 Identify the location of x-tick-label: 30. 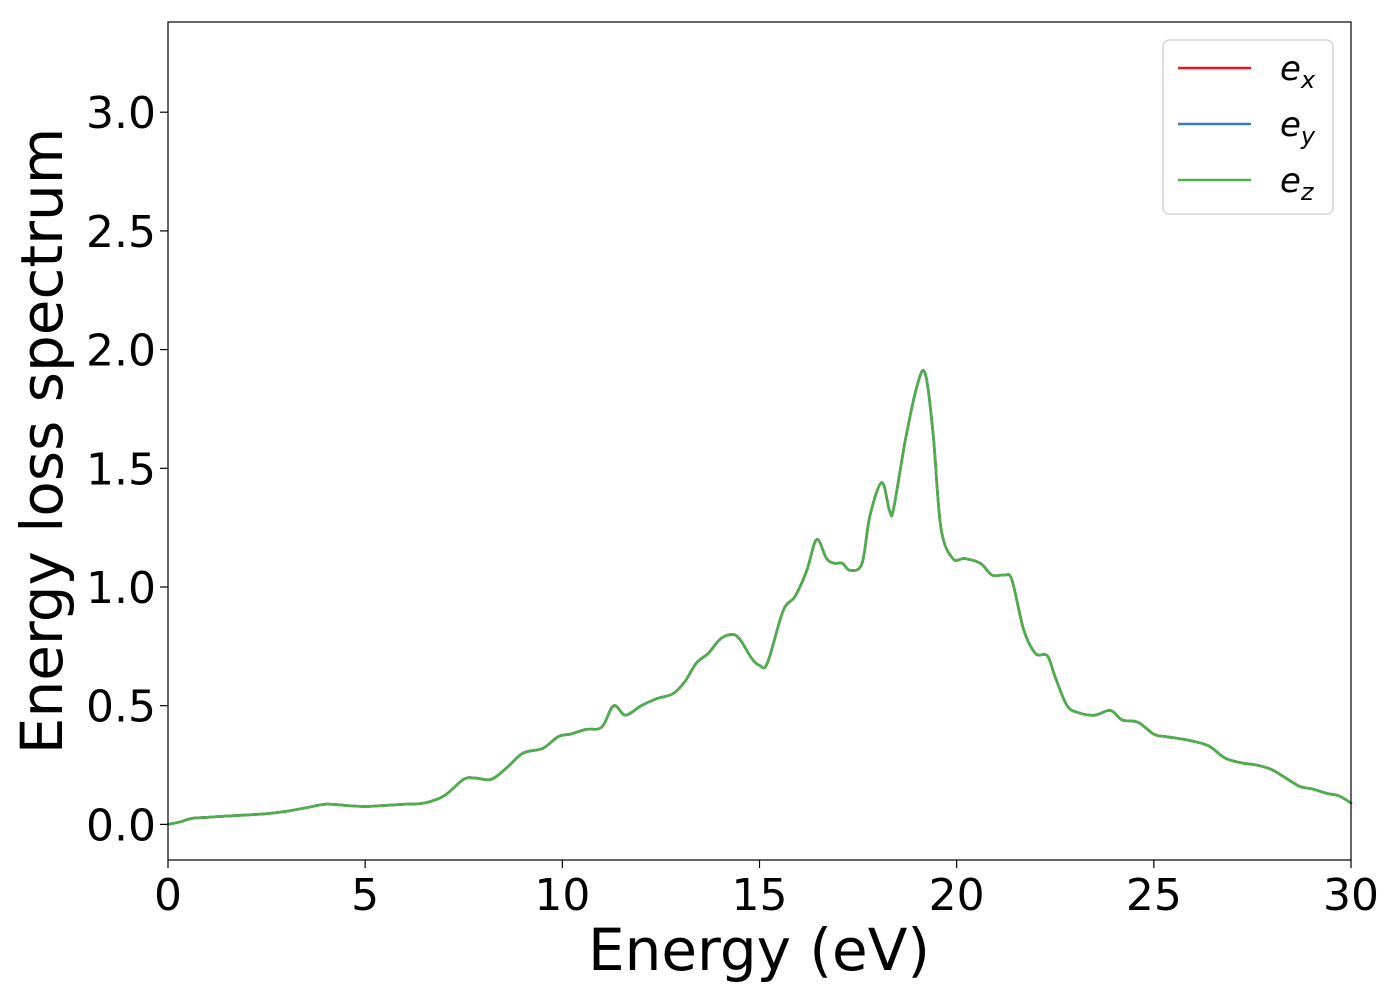
(1351, 895).